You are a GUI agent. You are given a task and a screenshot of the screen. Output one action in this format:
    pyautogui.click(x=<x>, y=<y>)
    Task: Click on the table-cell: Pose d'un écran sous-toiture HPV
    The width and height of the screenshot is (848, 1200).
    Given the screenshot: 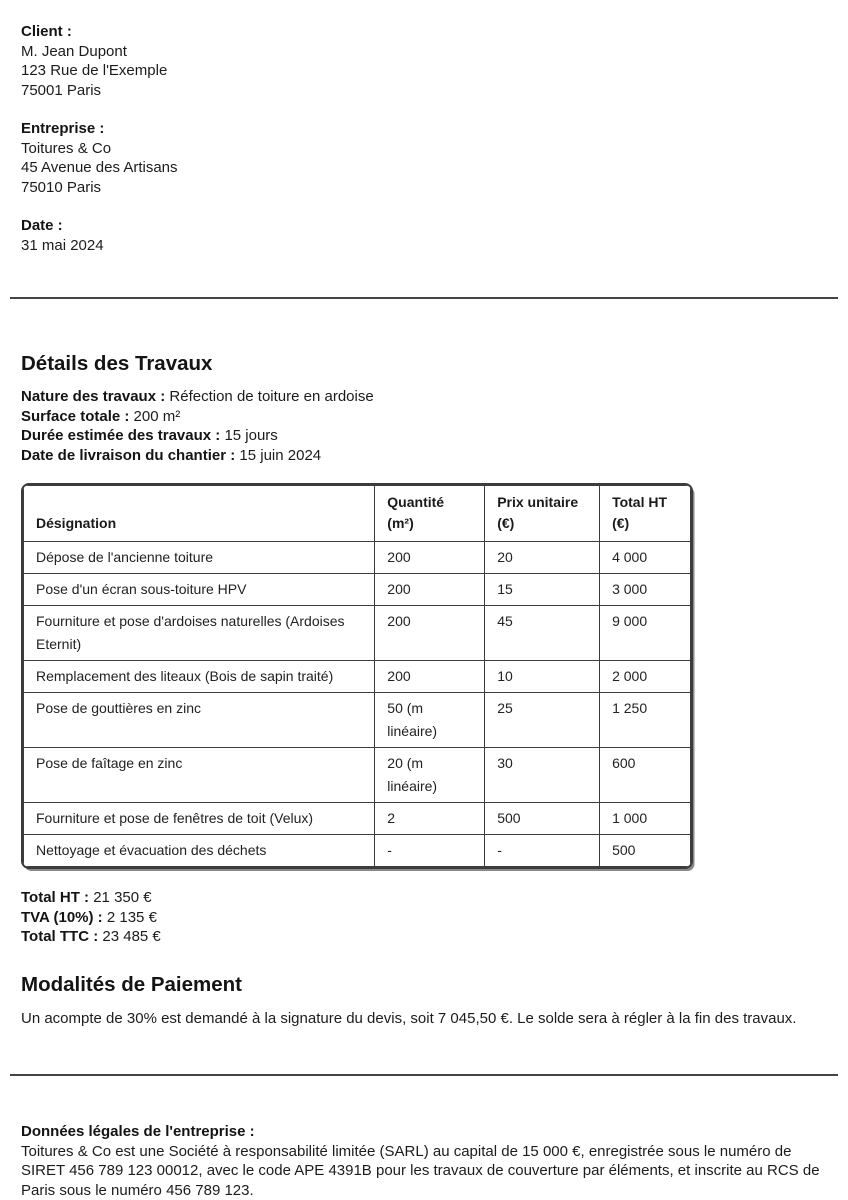 What is the action you would take?
    pyautogui.click(x=199, y=589)
    